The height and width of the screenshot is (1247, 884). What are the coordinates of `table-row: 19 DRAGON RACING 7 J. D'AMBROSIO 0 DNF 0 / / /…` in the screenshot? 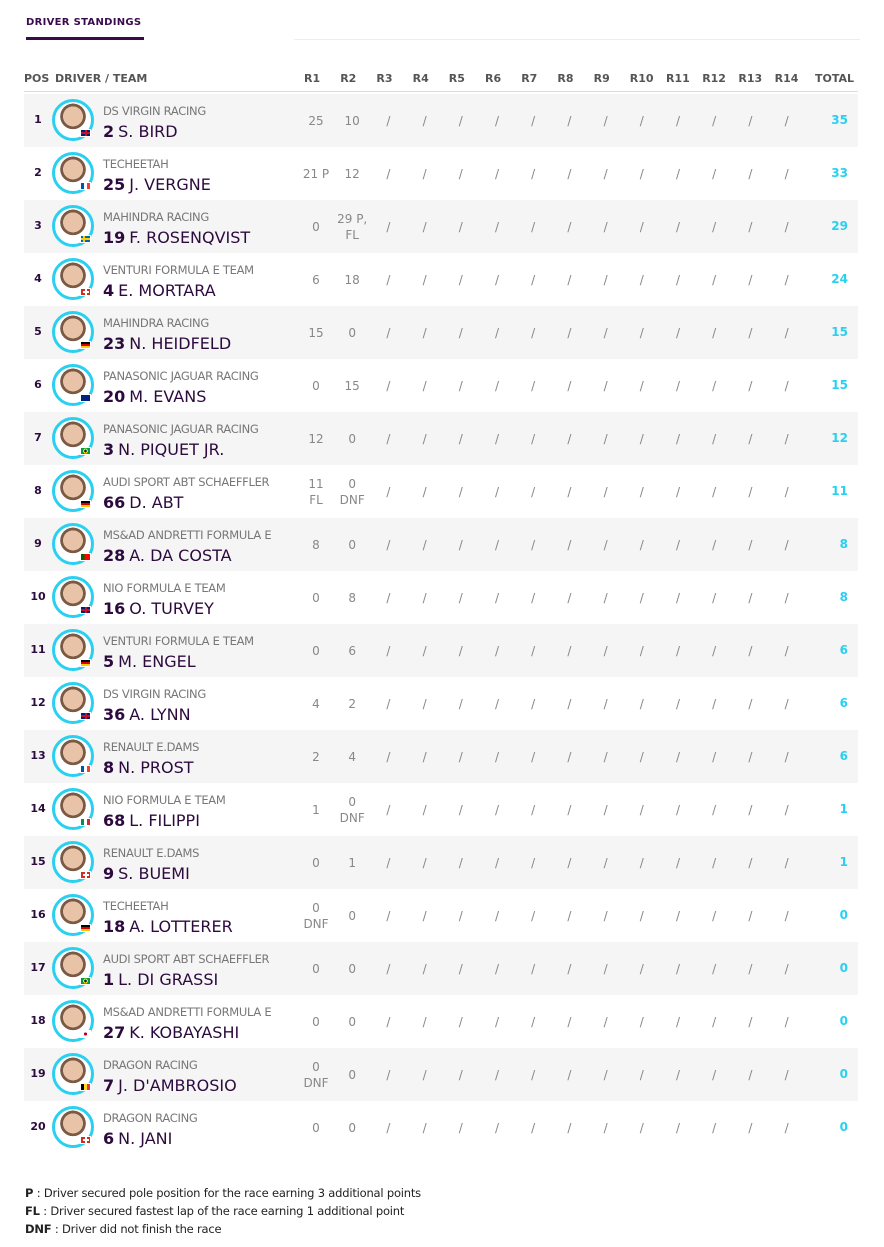 It's located at (441, 1074).